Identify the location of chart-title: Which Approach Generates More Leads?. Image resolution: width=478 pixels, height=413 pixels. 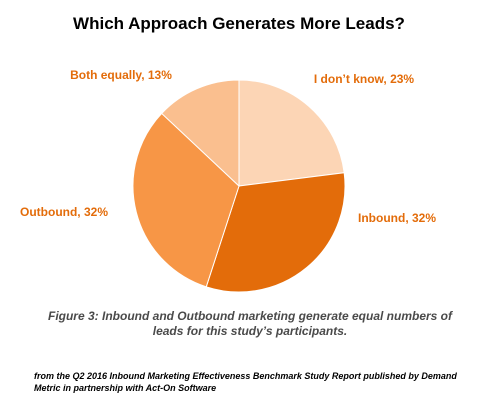
(239, 23).